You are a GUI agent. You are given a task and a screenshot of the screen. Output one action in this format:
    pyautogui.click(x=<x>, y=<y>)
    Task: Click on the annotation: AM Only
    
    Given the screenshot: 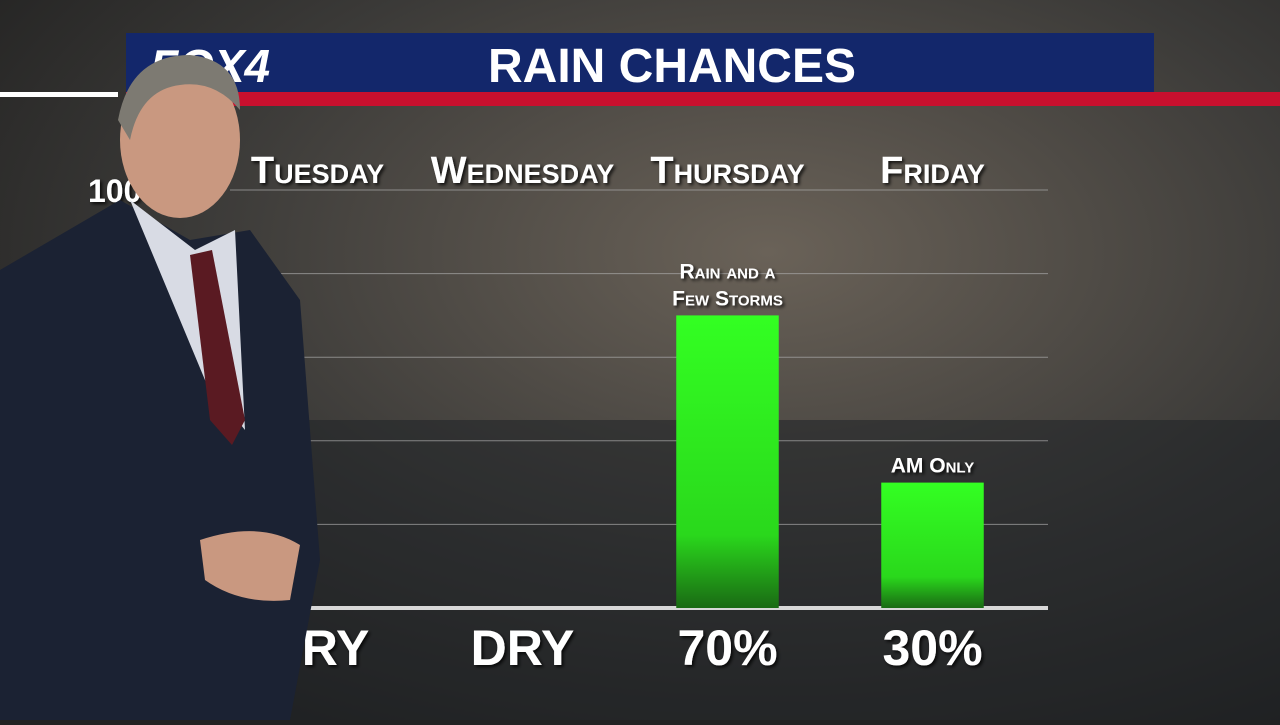 What is the action you would take?
    pyautogui.click(x=932, y=466)
    